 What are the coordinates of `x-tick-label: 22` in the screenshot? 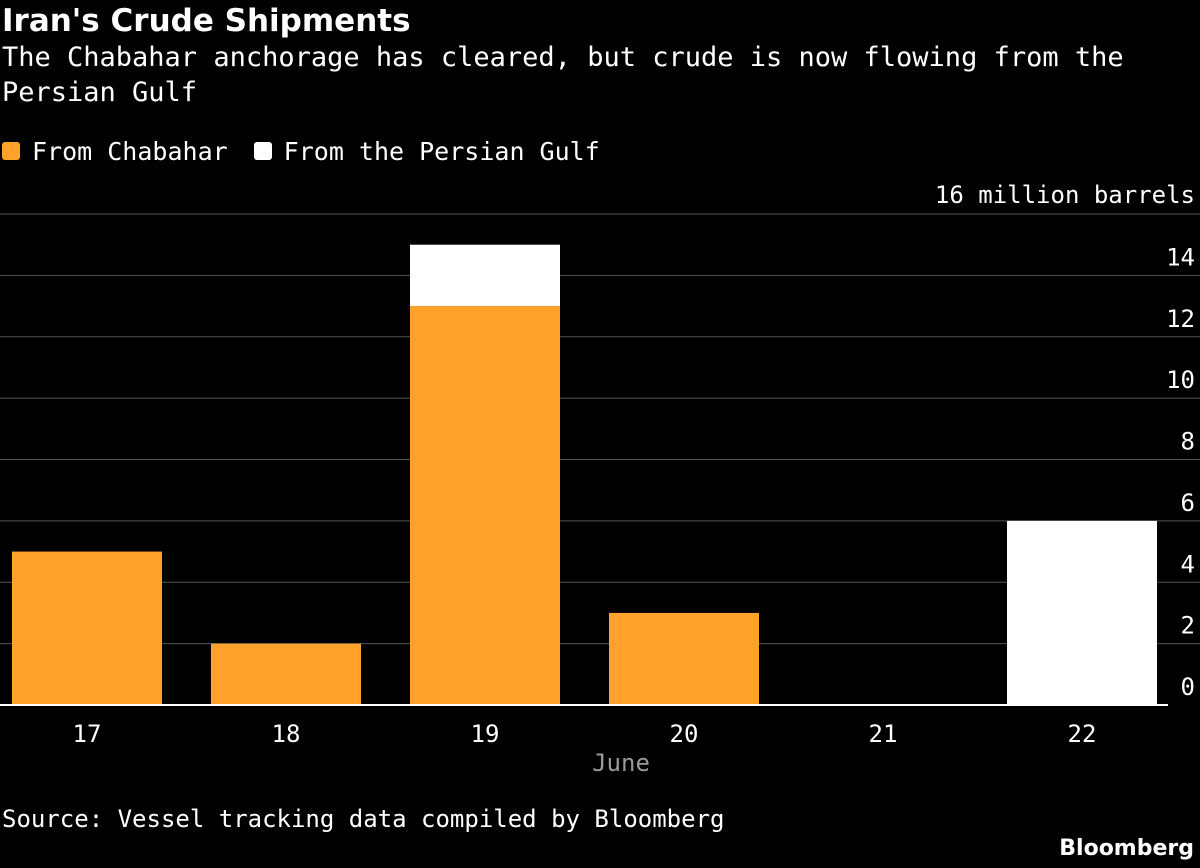 It's located at (1082, 734).